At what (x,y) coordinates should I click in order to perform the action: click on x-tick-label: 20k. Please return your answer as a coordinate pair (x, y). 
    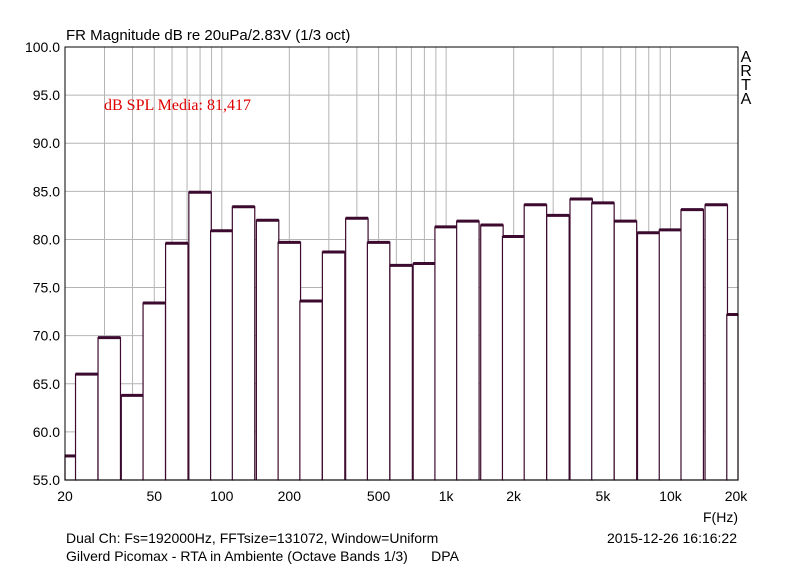
    Looking at the image, I should click on (737, 496).